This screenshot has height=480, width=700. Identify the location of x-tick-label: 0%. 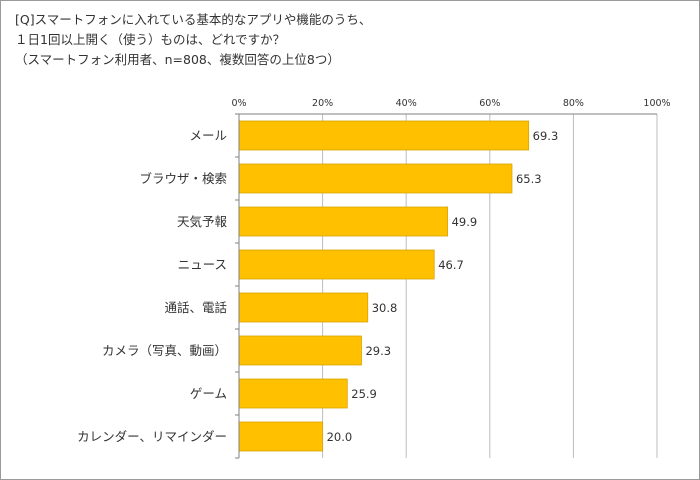
(238, 103).